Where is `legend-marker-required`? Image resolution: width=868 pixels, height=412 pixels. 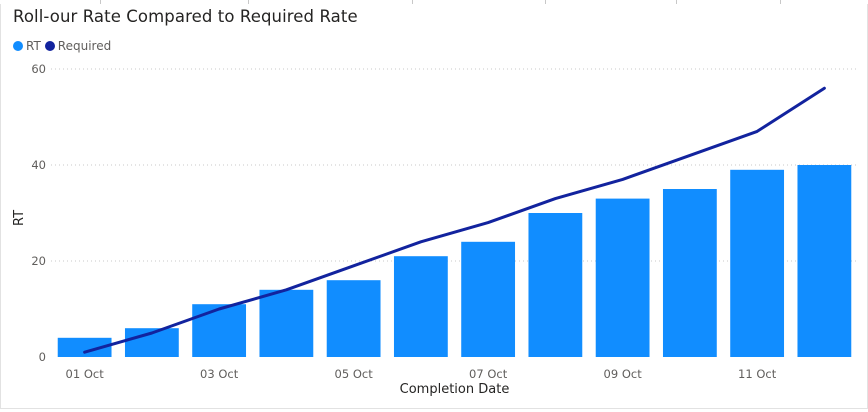 legend-marker-required is located at coordinates (49, 46).